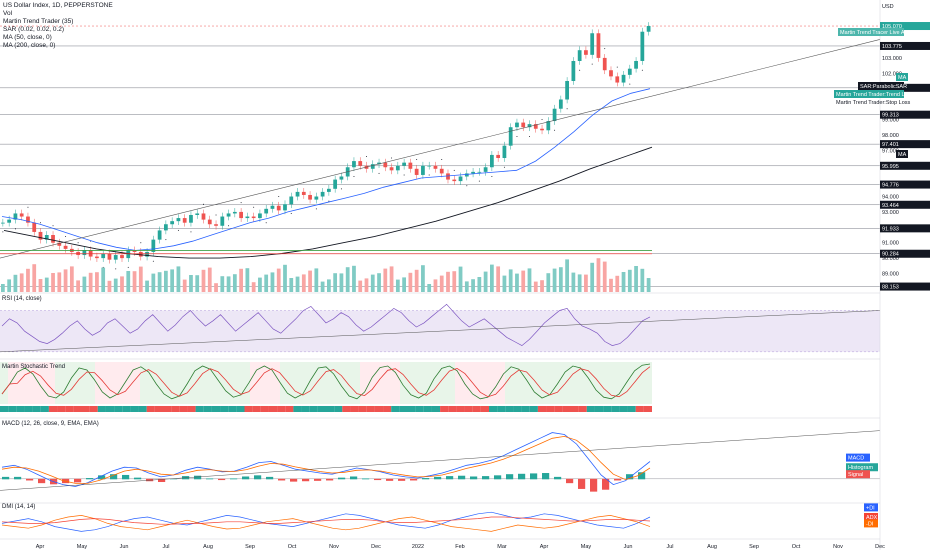 Image resolution: width=932 pixels, height=550 pixels. Describe the element at coordinates (890, 116) in the screenshot. I see `price-level-tag-2: 99.313` at that location.